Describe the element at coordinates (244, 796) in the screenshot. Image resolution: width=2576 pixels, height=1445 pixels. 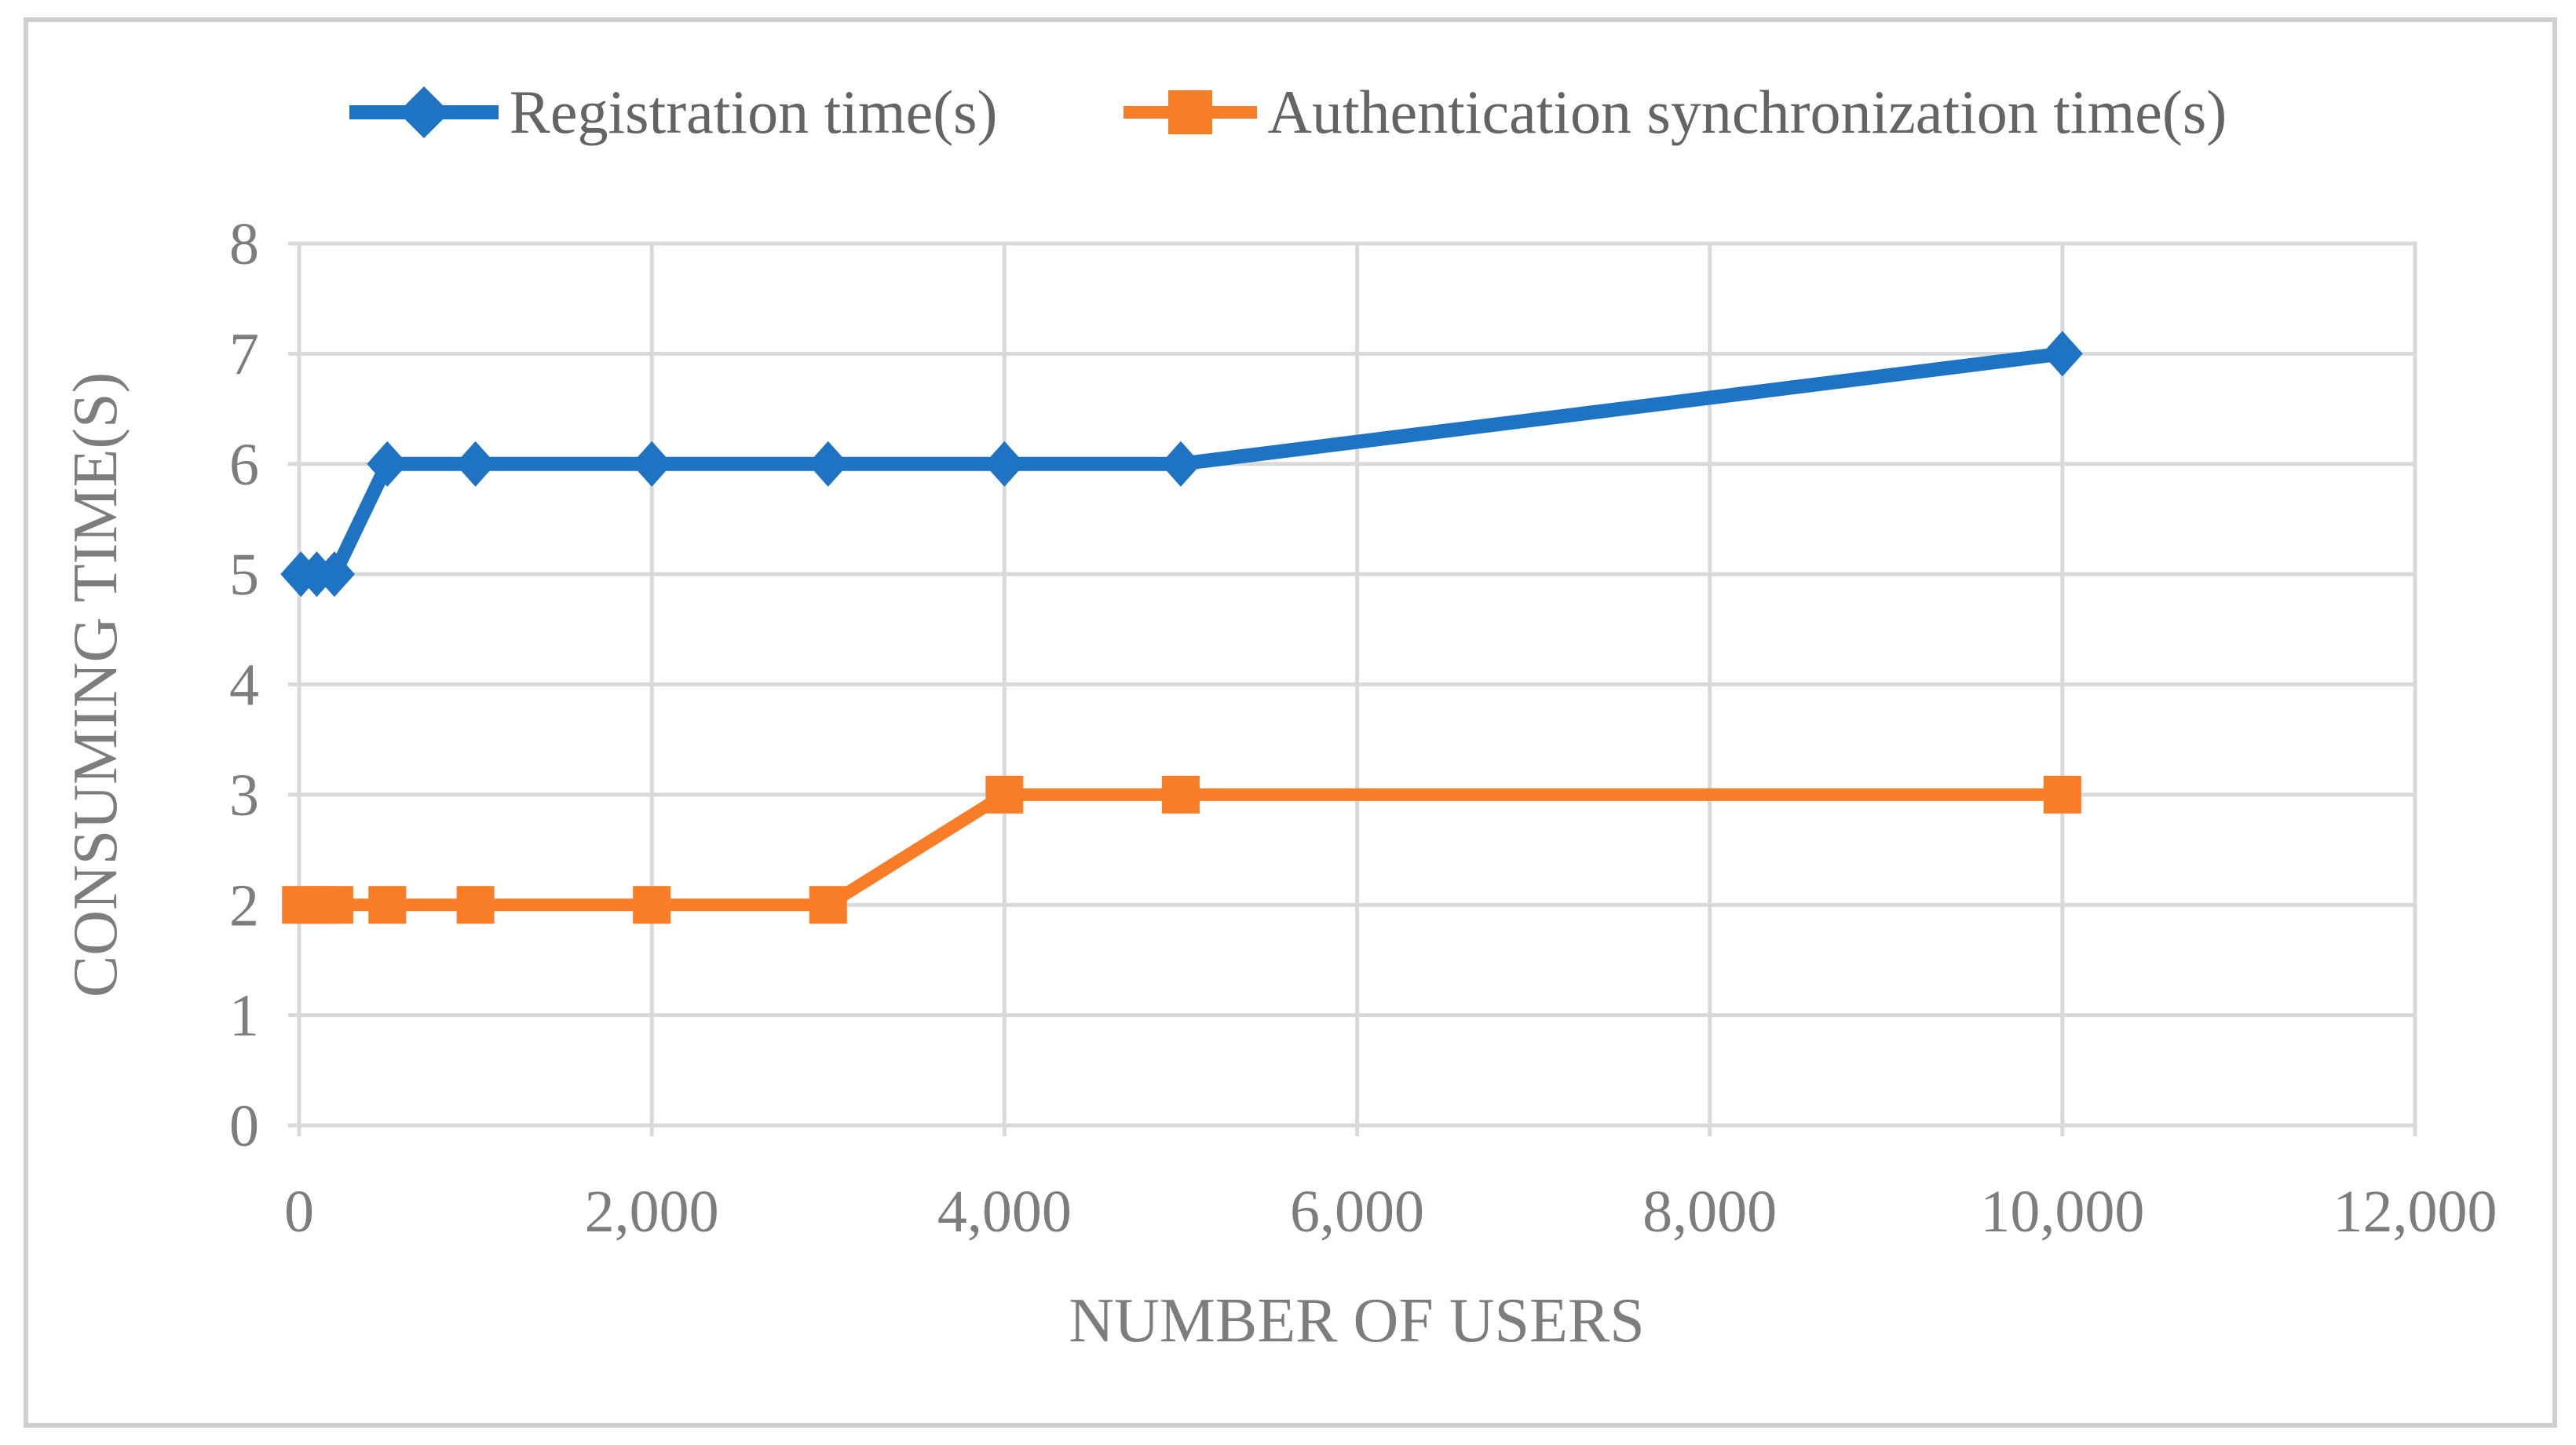
I see `y-tick-label: 3` at that location.